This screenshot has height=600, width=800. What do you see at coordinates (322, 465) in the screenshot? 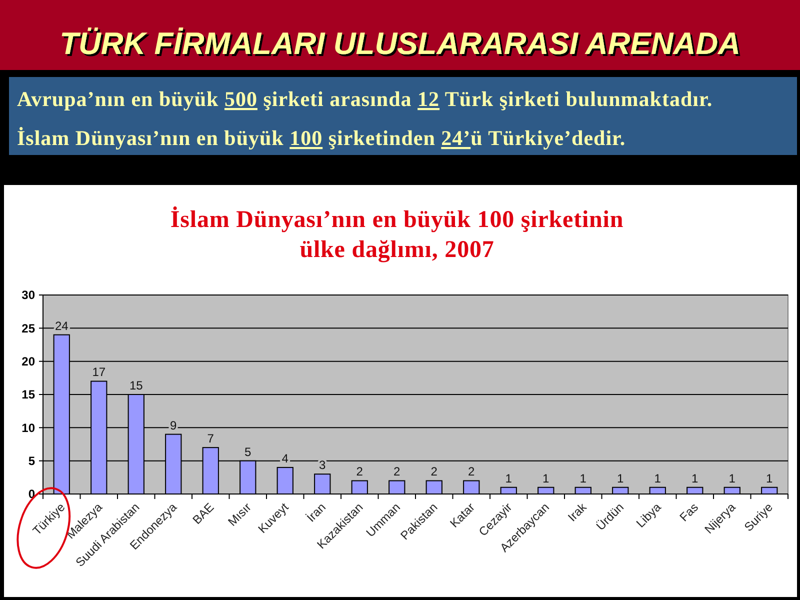
I see `data-label: 3` at bounding box center [322, 465].